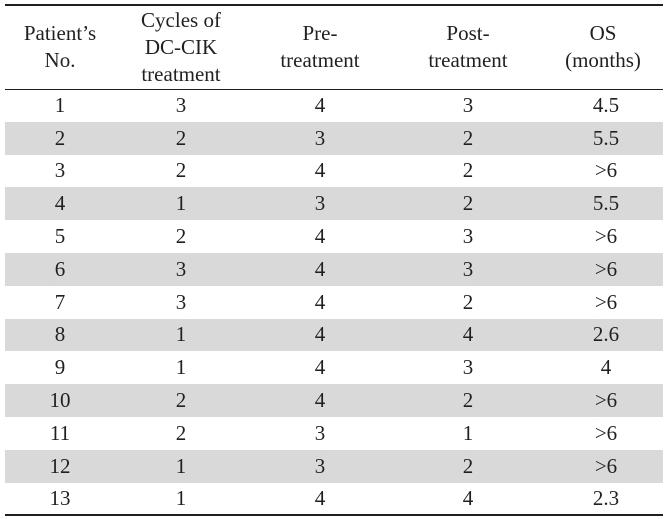 The image size is (668, 519). What do you see at coordinates (603, 47) in the screenshot?
I see `header-os-months: OS (months)` at bounding box center [603, 47].